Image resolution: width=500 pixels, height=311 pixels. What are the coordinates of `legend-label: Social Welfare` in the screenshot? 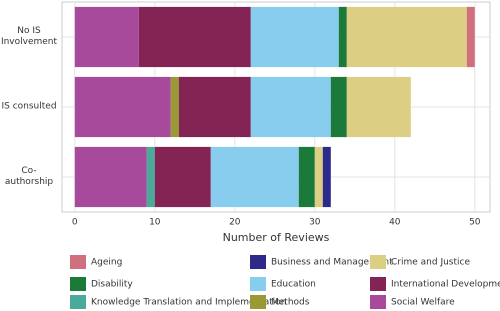 It's located at (423, 303).